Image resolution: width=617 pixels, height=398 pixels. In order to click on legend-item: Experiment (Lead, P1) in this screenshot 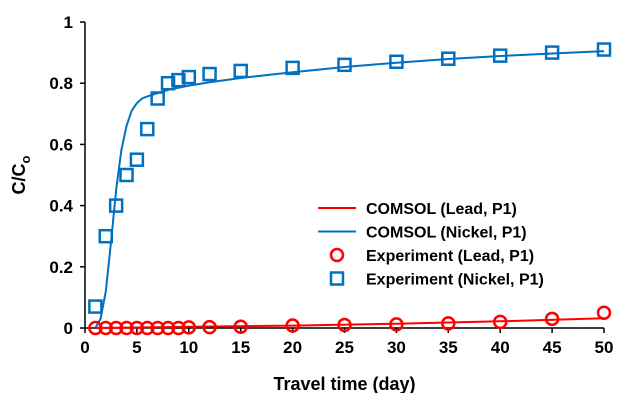, I will do `click(431, 256)`.